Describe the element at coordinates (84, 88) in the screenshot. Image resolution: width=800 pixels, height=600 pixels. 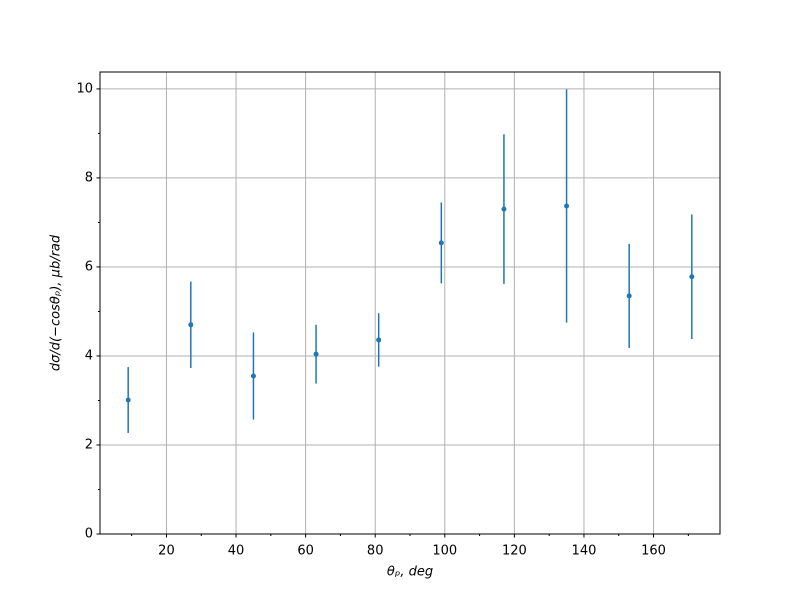
I see `y-tick-label: 10` at that location.